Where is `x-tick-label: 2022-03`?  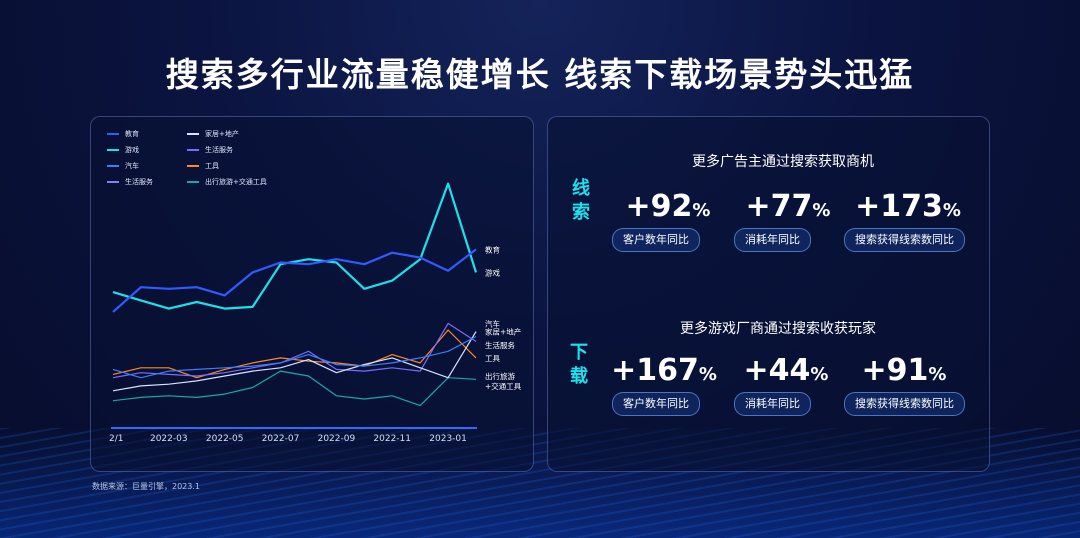
x-tick-label: 2022-03 is located at coordinates (169, 439).